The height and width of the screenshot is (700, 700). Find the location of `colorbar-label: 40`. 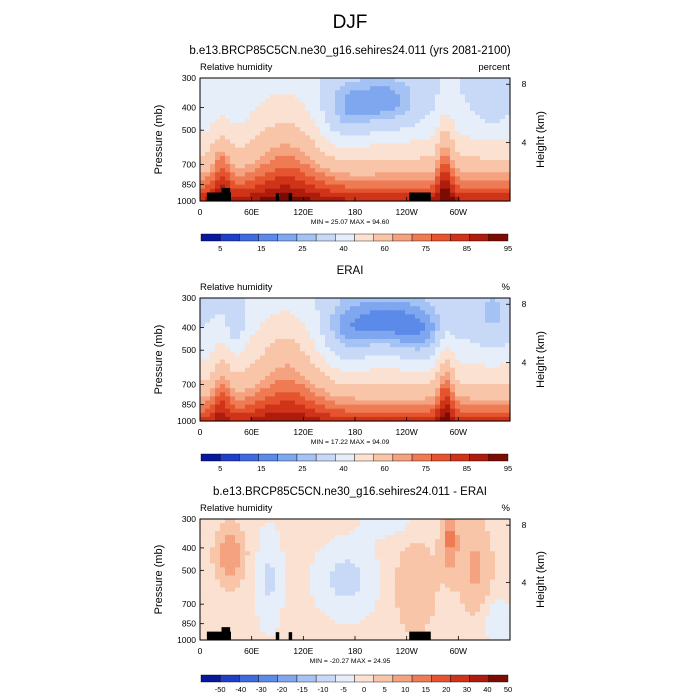

colorbar-label: 40 is located at coordinates (343, 248).